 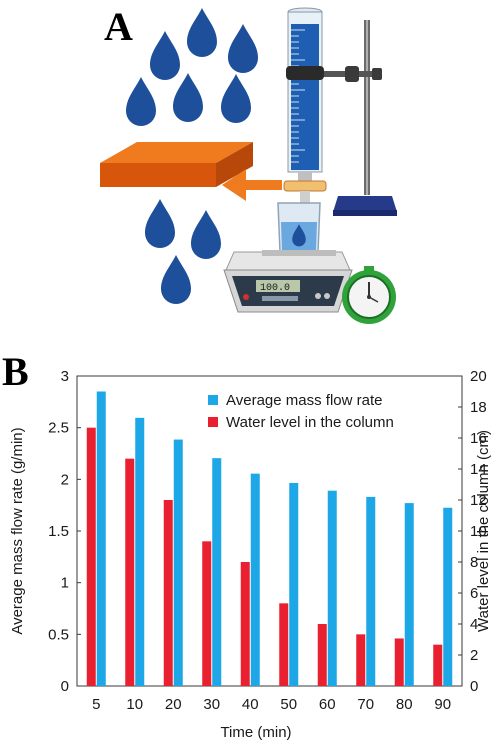 What do you see at coordinates (65, 376) in the screenshot?
I see `left-tick-label: 3` at bounding box center [65, 376].